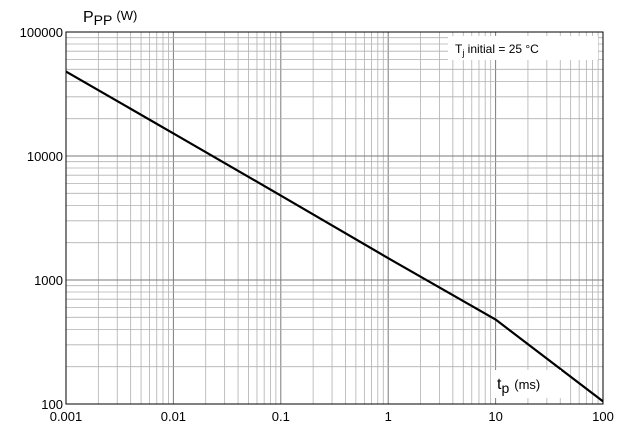 This screenshot has height=427, width=631. Describe the element at coordinates (45, 156) in the screenshot. I see `y-tick-label: 10000` at that location.